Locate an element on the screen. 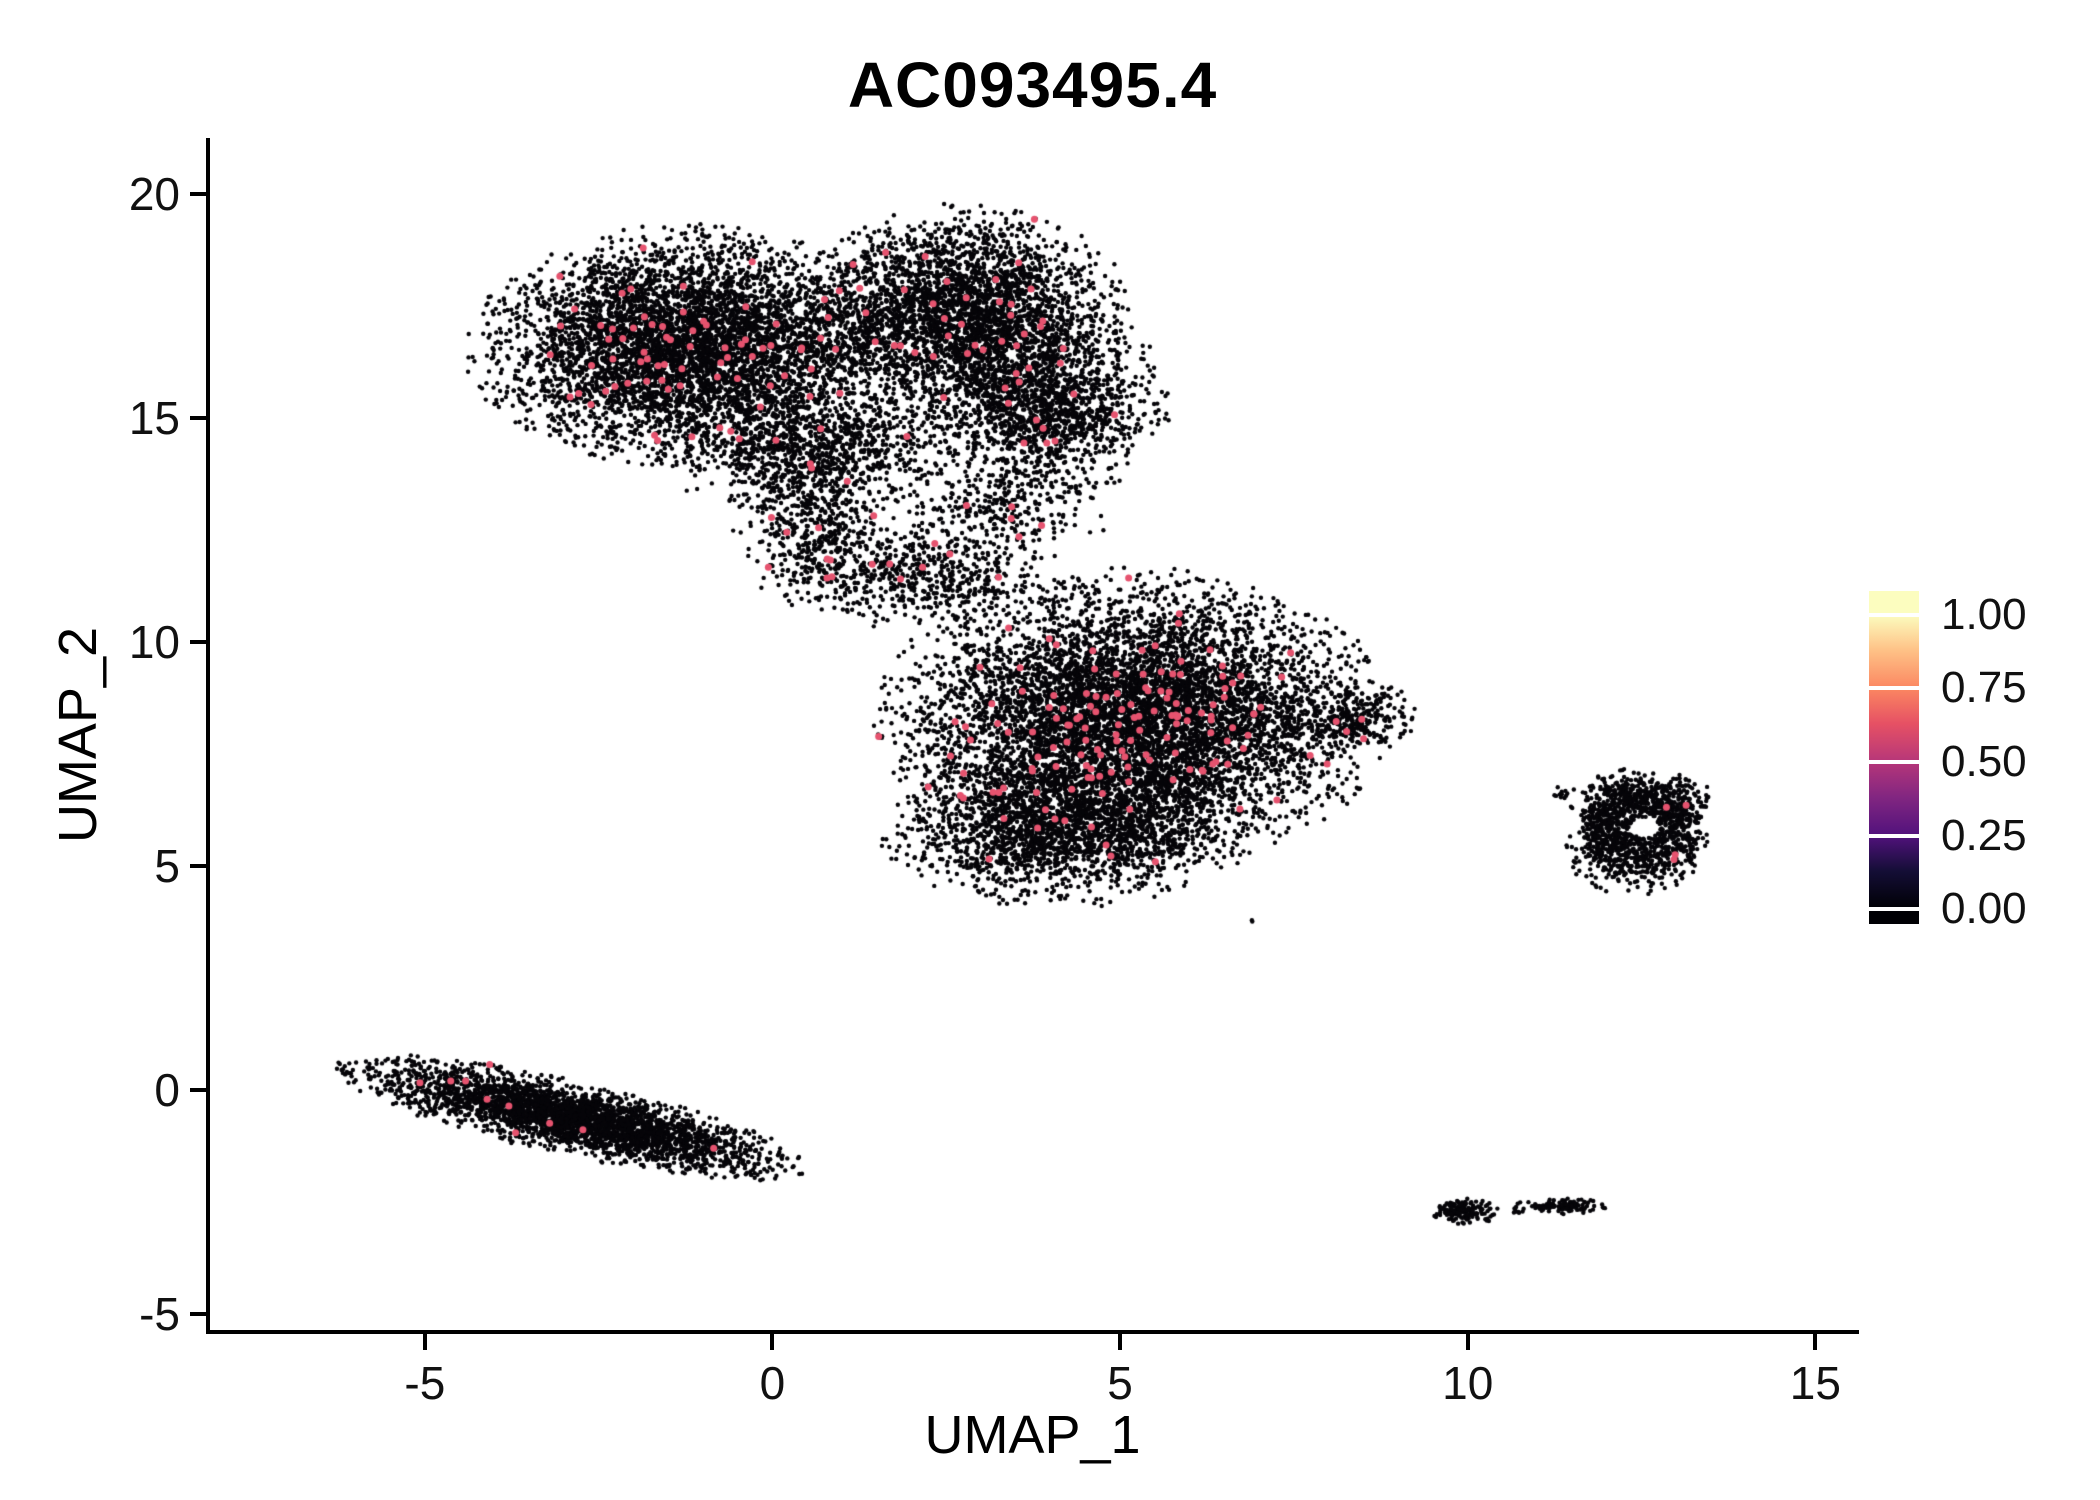 This screenshot has height=1500, width=2100. x-tick-label: 0 is located at coordinates (772, 1383).